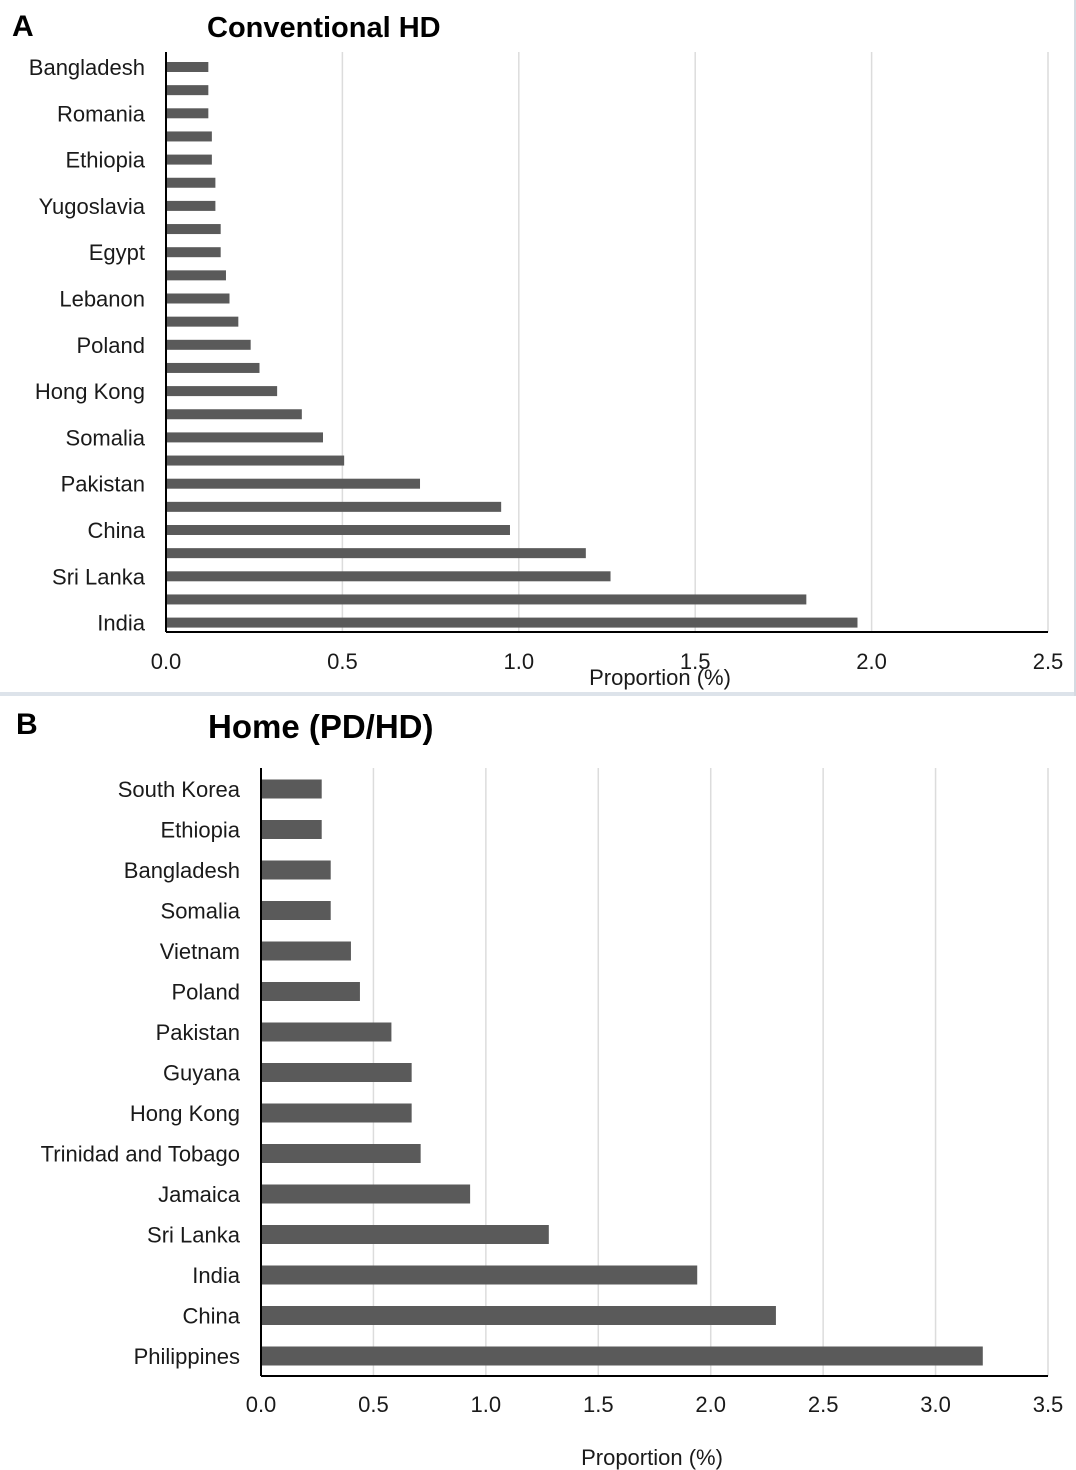 This screenshot has height=1470, width=1076. What do you see at coordinates (102, 299) in the screenshot?
I see `chart-a-category-label: Lebanon` at bounding box center [102, 299].